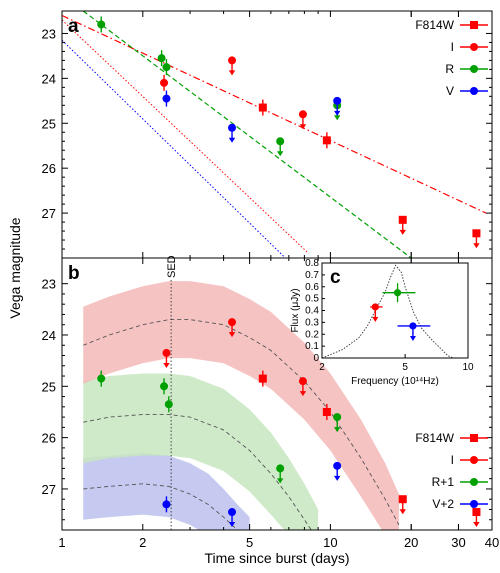  I want to click on panel-a-label: a, so click(73, 26).